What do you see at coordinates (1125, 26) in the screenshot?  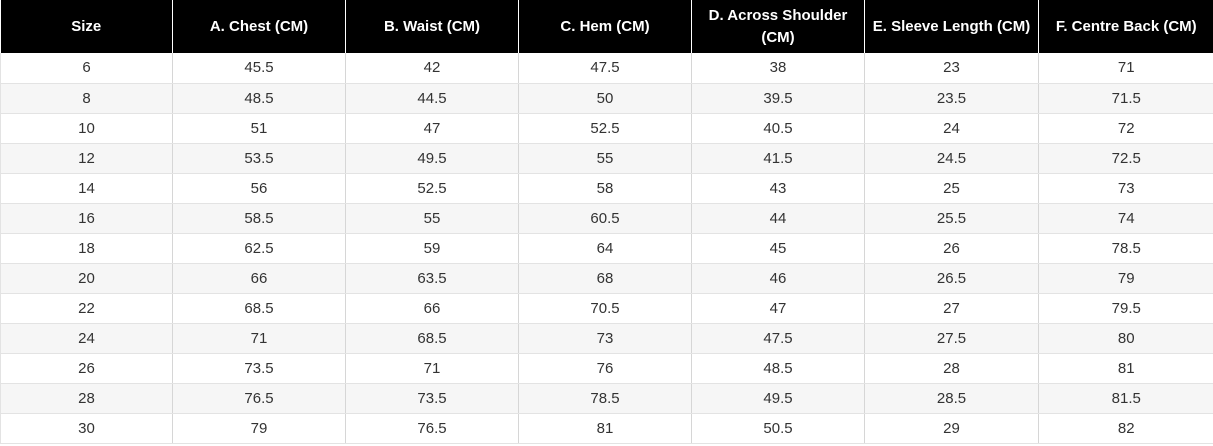 I see `column-header-centre-back: F. Centre Back (CM)` at bounding box center [1125, 26].